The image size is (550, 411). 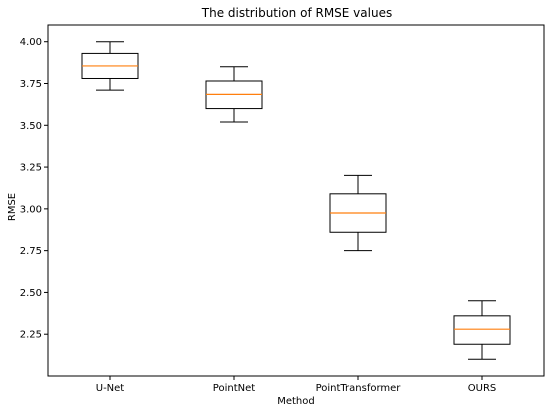 I want to click on y-tick-label: 2.75, so click(x=31, y=251).